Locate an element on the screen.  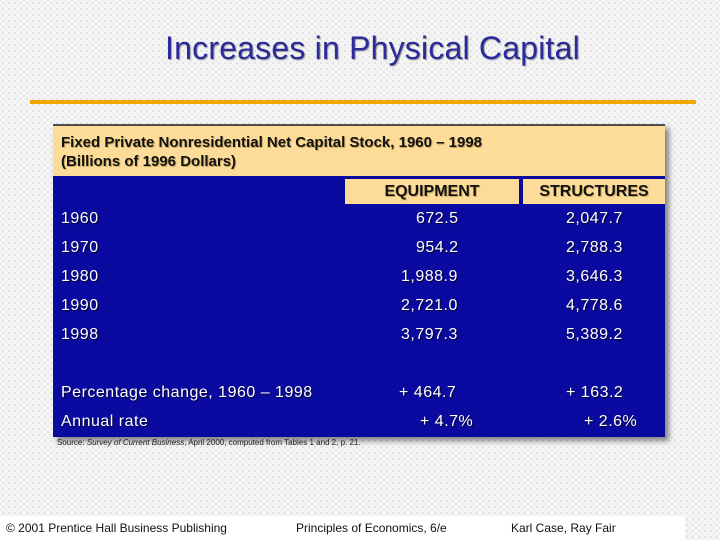
column-header-structures: STRUCTURES is located at coordinates (594, 192).